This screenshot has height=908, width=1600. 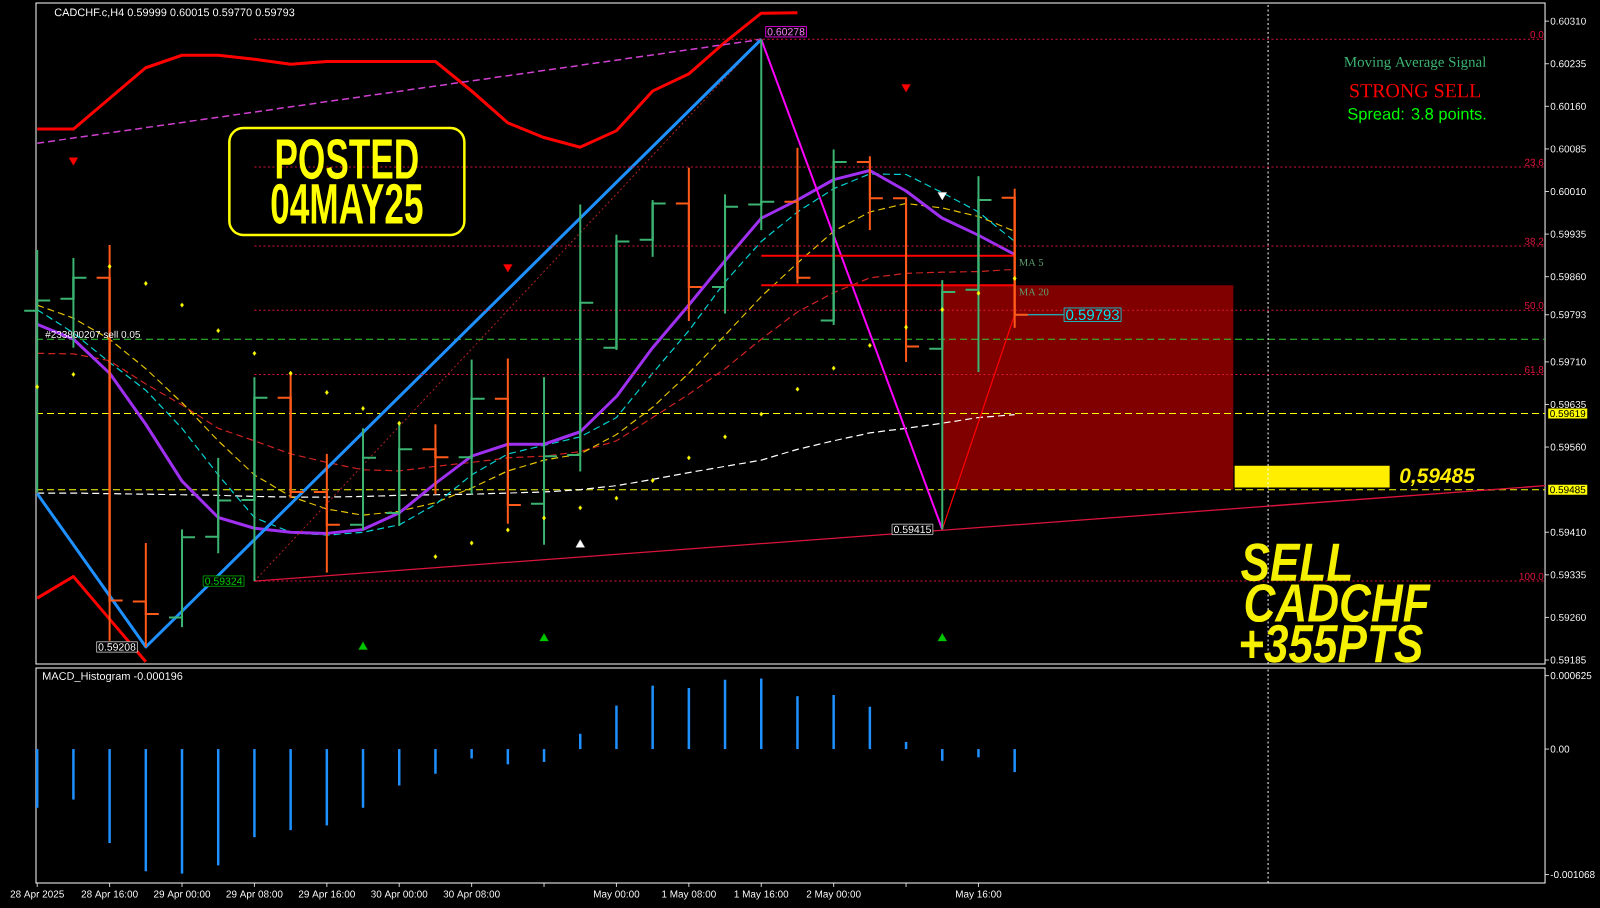 I want to click on y-tick-label: 0.59560, so click(x=1568, y=447).